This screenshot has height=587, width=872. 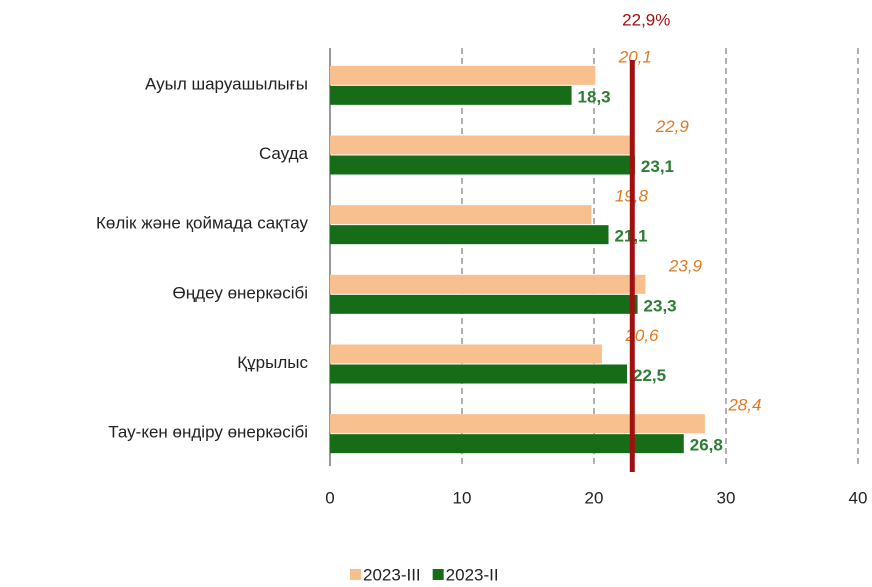 What do you see at coordinates (226, 83) in the screenshot?
I see `category-label: Ауыл шаруашылығы` at bounding box center [226, 83].